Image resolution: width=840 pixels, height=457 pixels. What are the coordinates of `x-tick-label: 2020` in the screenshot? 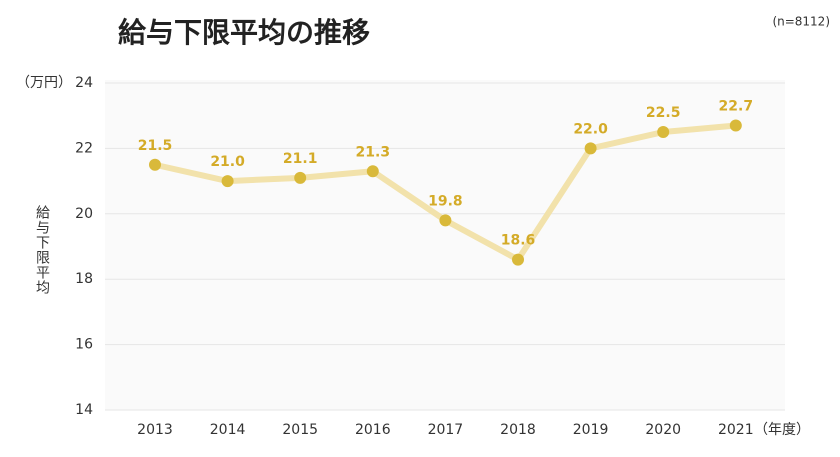 It's located at (663, 430).